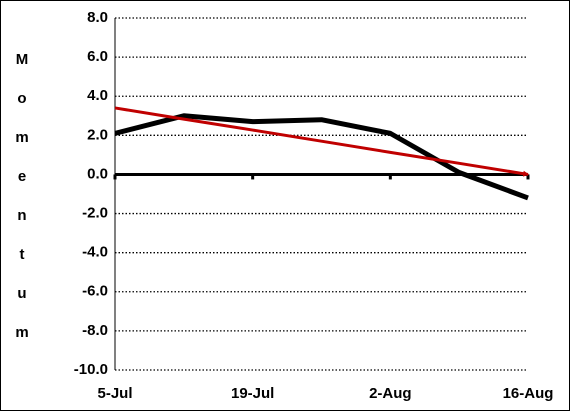 Image resolution: width=570 pixels, height=411 pixels. What do you see at coordinates (97, 173) in the screenshot?
I see `y-tick-label: 0.0` at bounding box center [97, 173].